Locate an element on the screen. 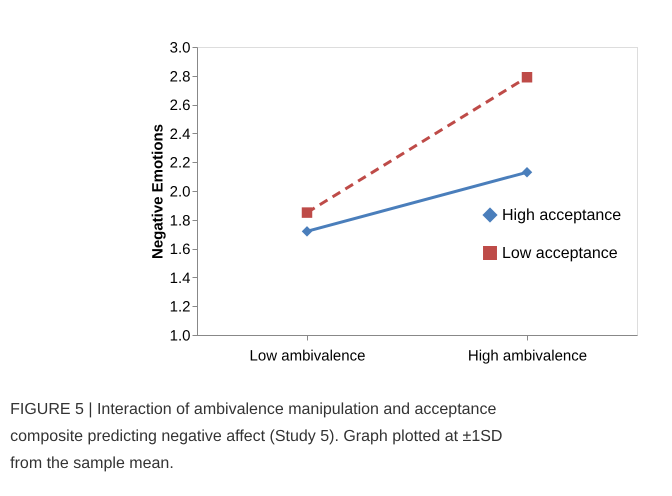 The image size is (672, 496). y-tick-label: 1.8 is located at coordinates (180, 221).